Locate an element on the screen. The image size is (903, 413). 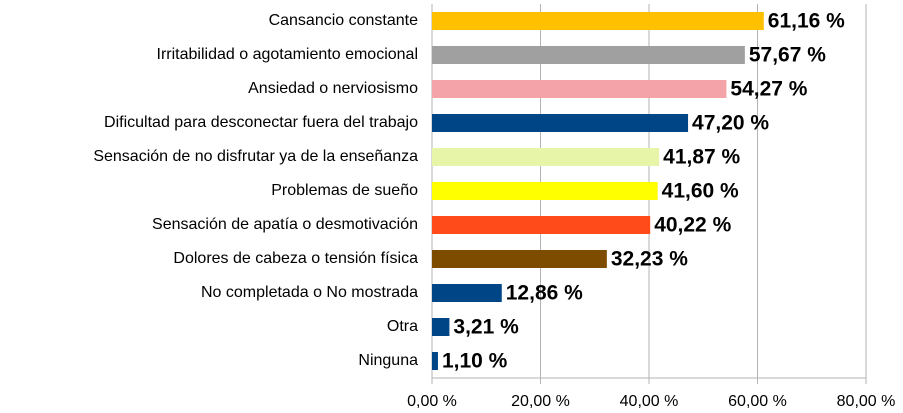
x-tick-label: 0,00 % is located at coordinates (432, 401).